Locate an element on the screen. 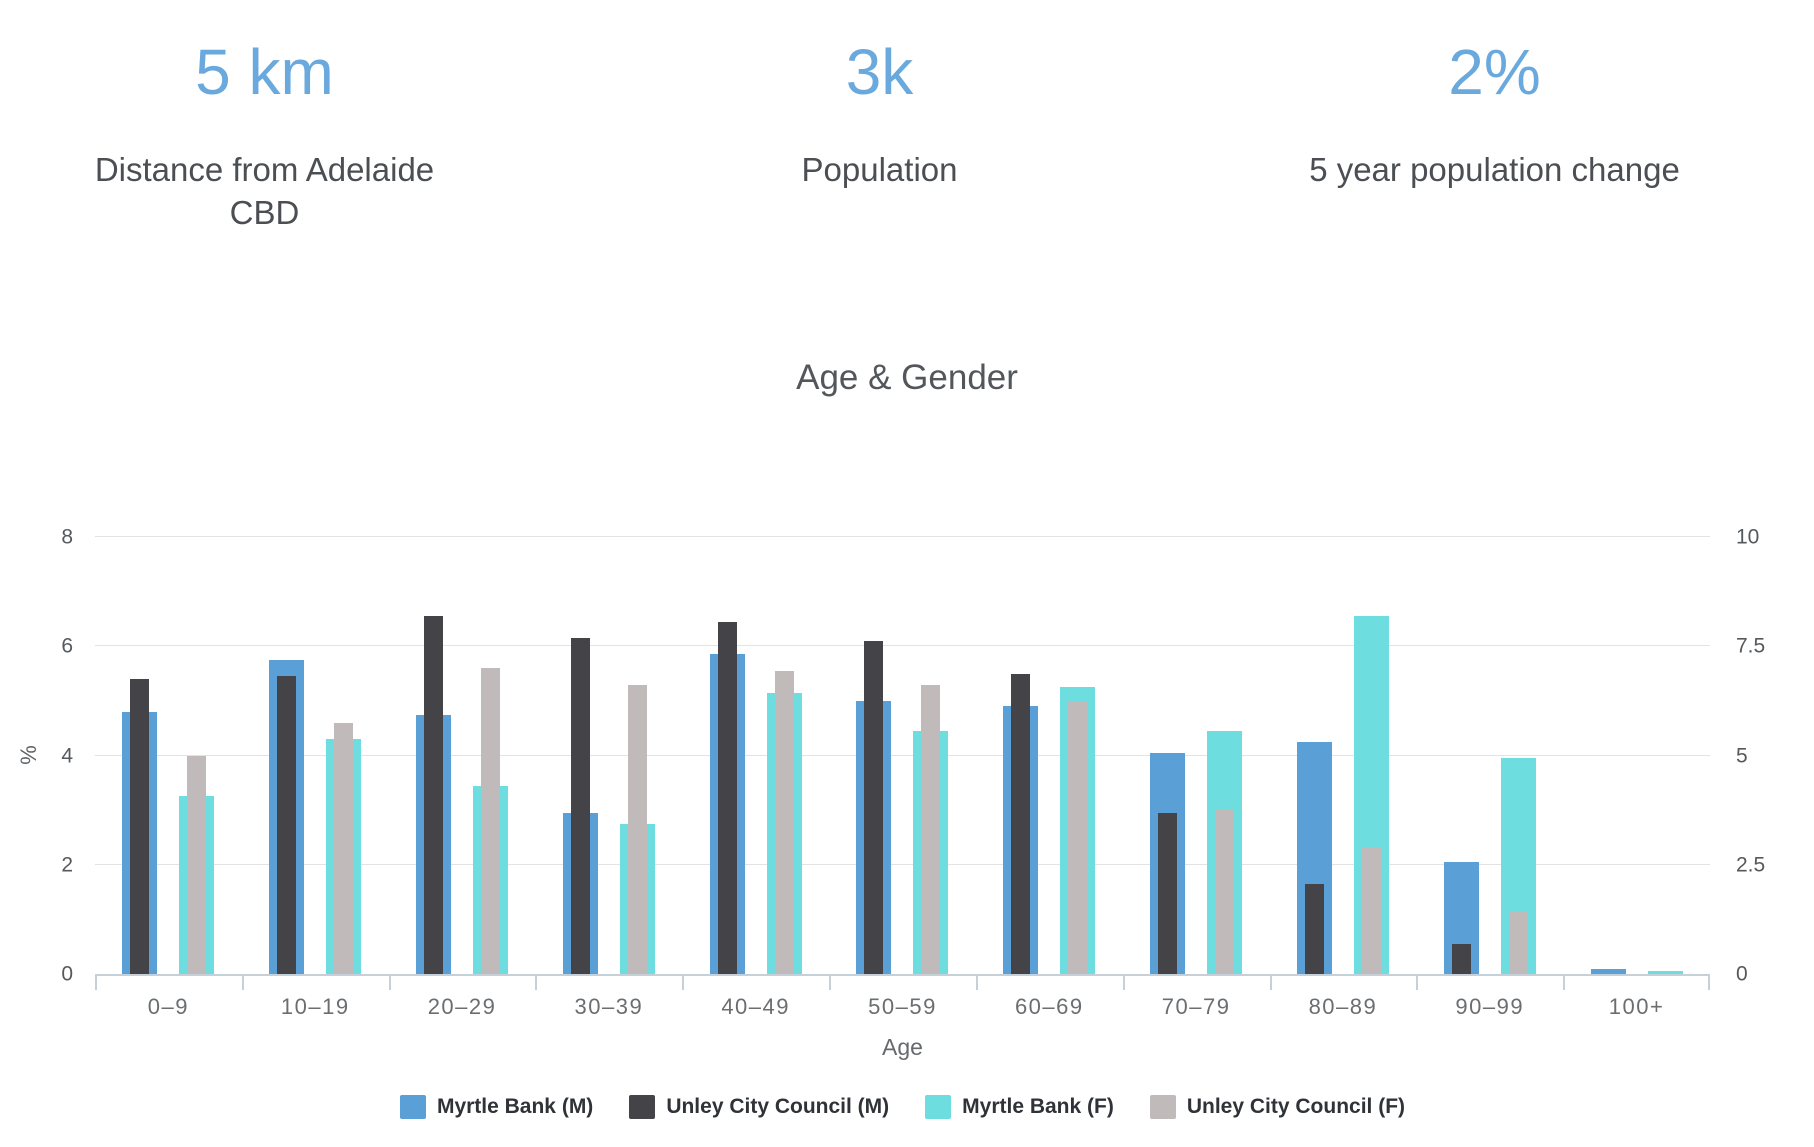 The width and height of the screenshot is (1814, 1147). legend-item-unley-city-council-m: Unley City Council (M) is located at coordinates (759, 1107).